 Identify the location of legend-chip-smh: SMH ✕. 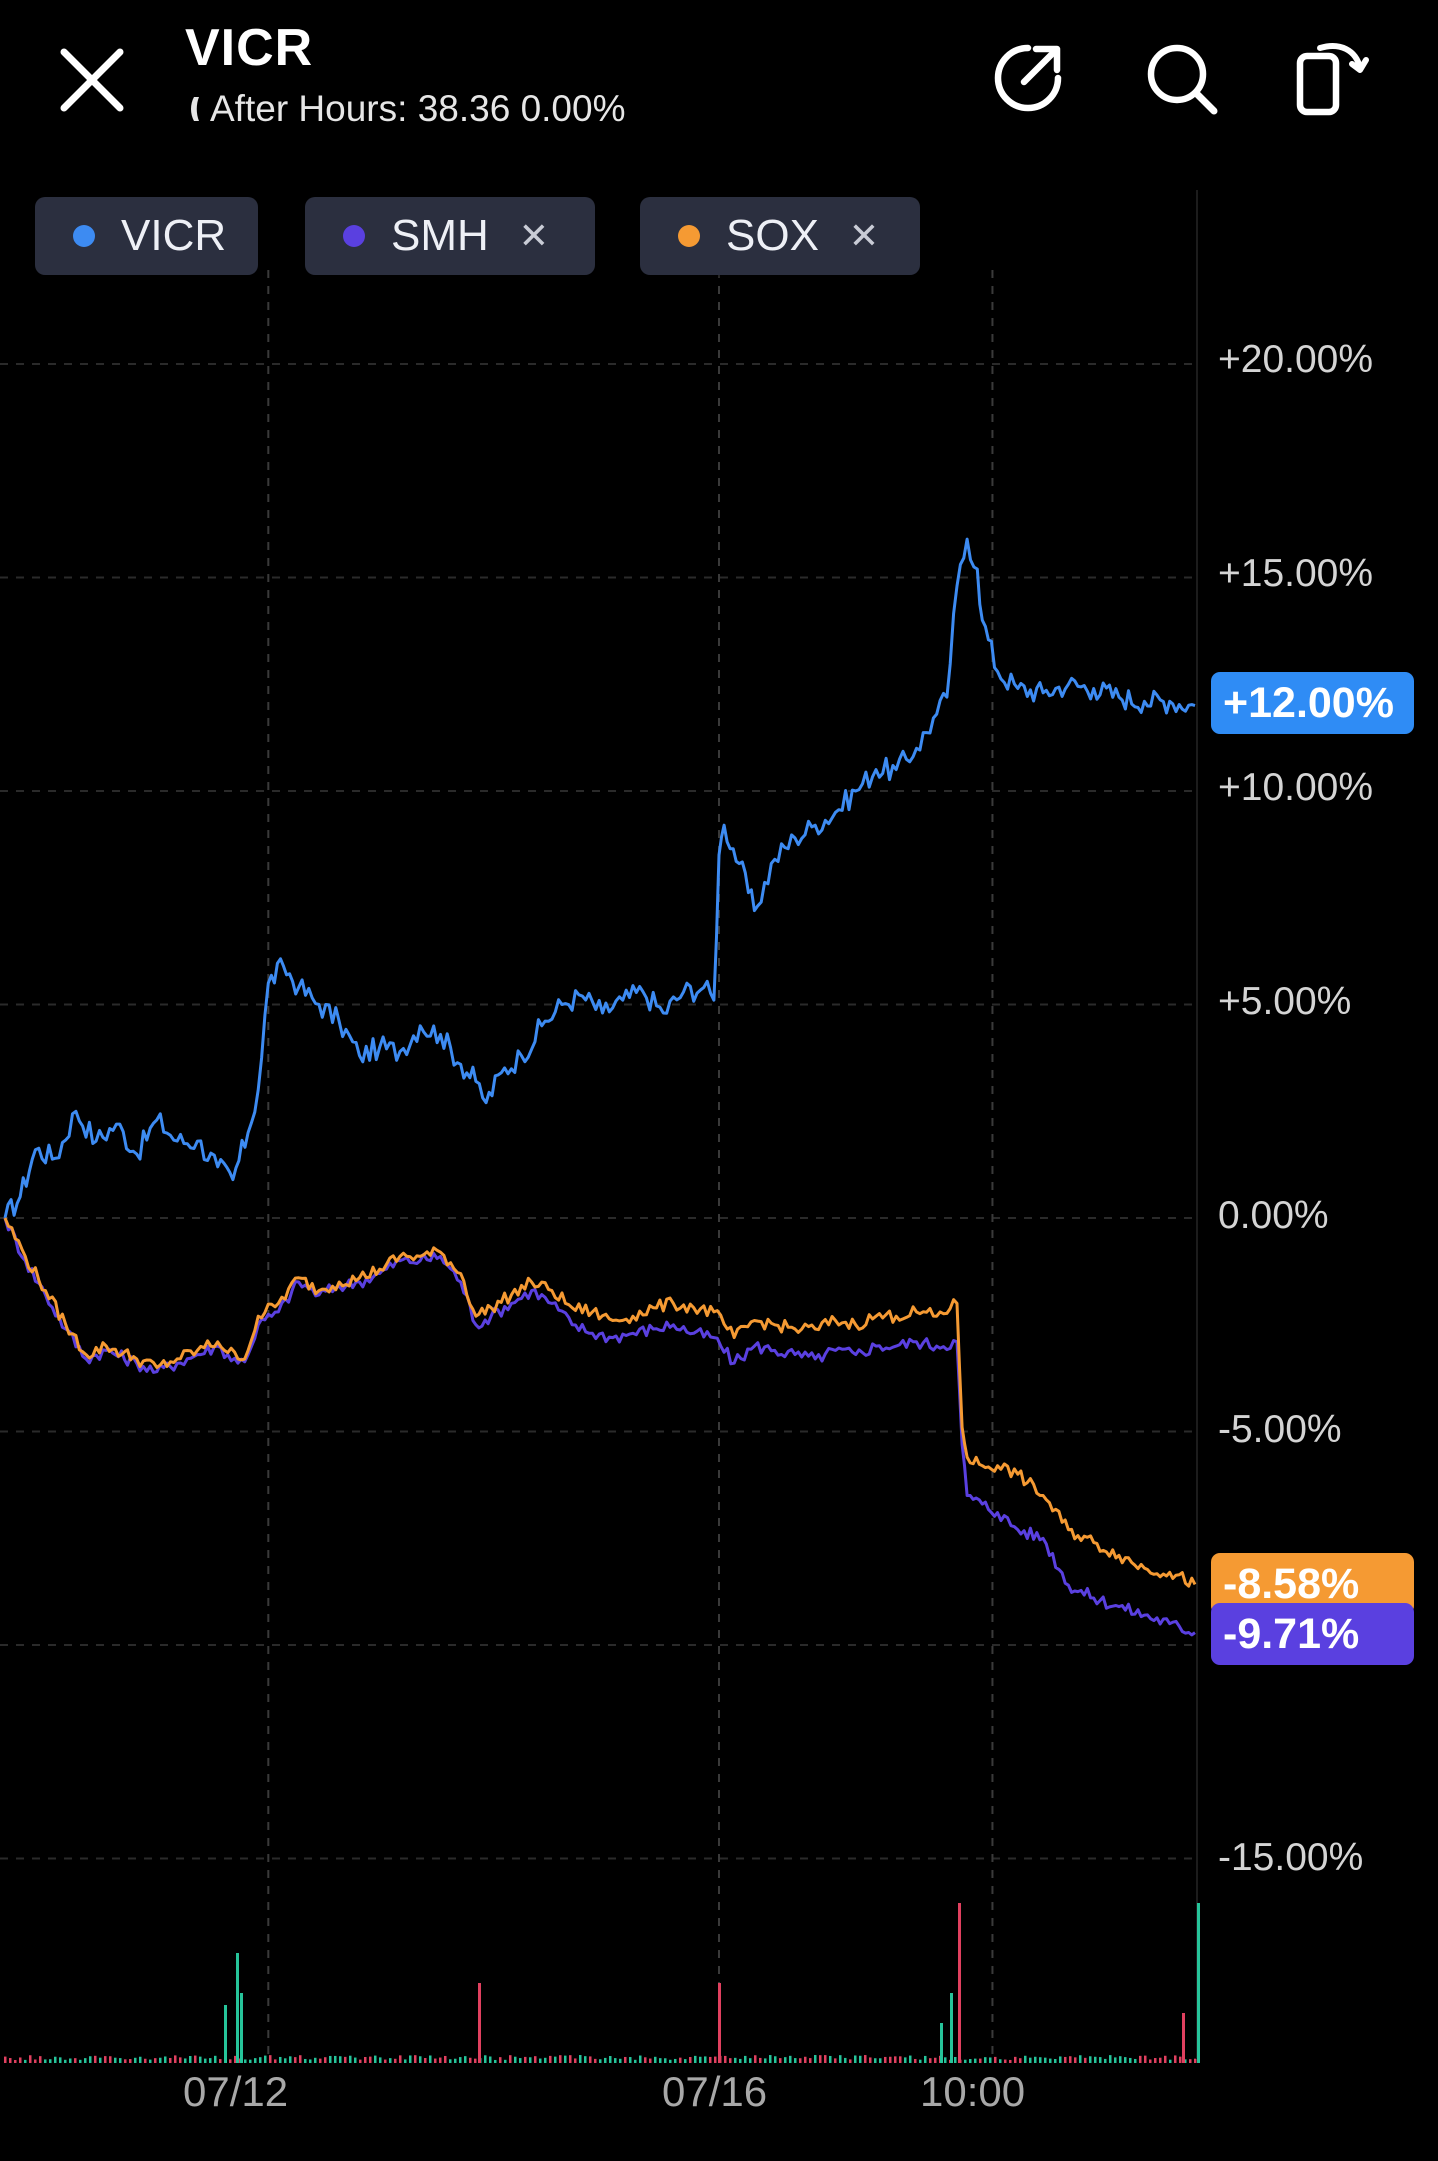
(450, 236).